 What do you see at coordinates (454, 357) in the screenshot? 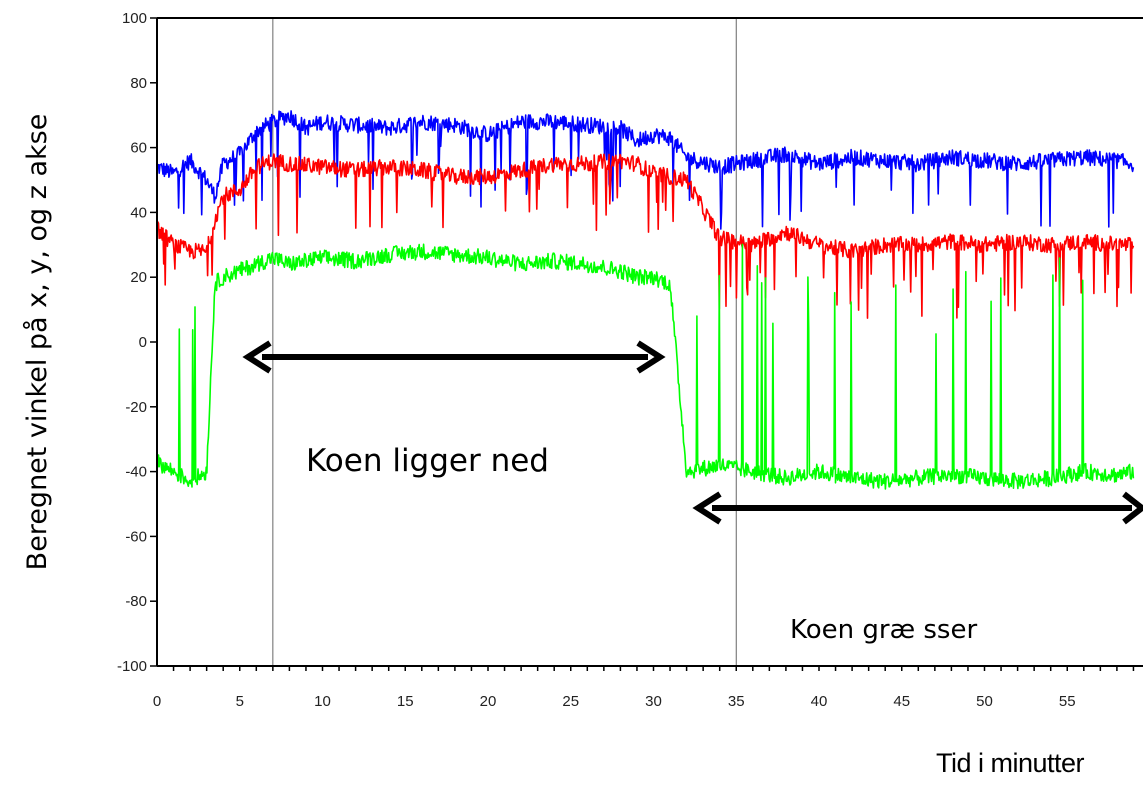
I see `arrow-lying` at bounding box center [454, 357].